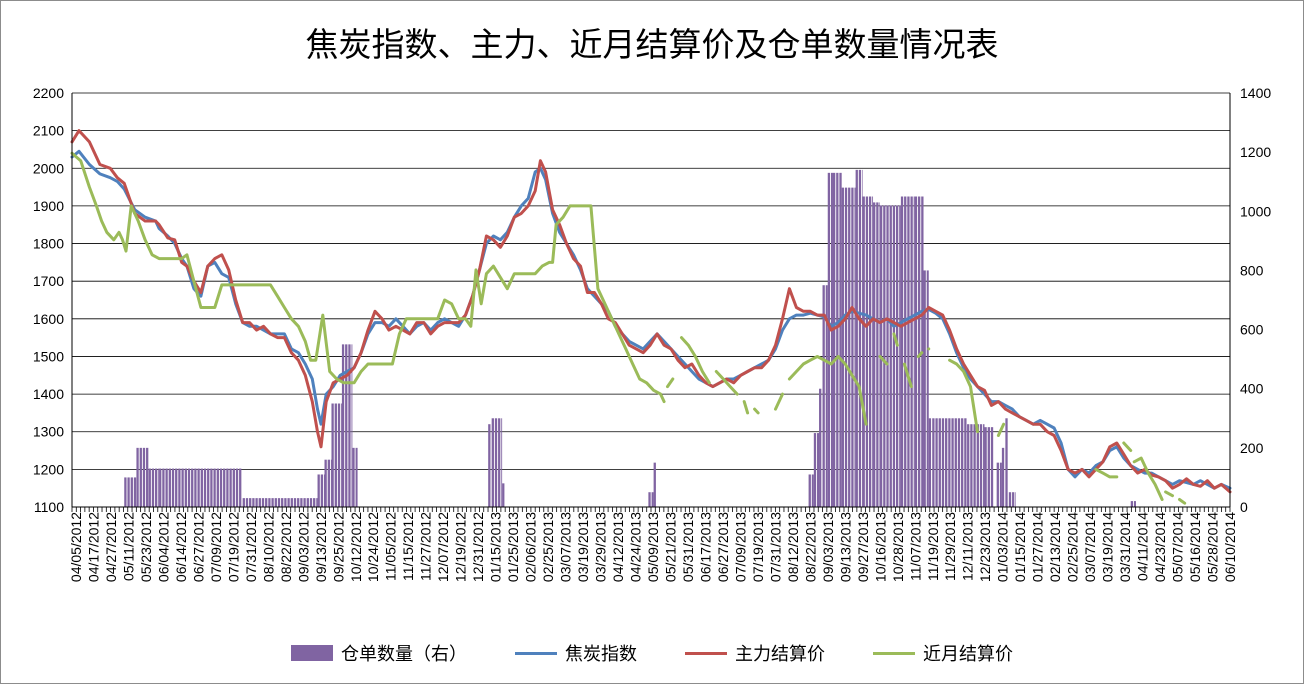 This screenshot has width=1304, height=684. What do you see at coordinates (478, 547) in the screenshot?
I see `x-tick-label: 12/31/2012` at bounding box center [478, 547].